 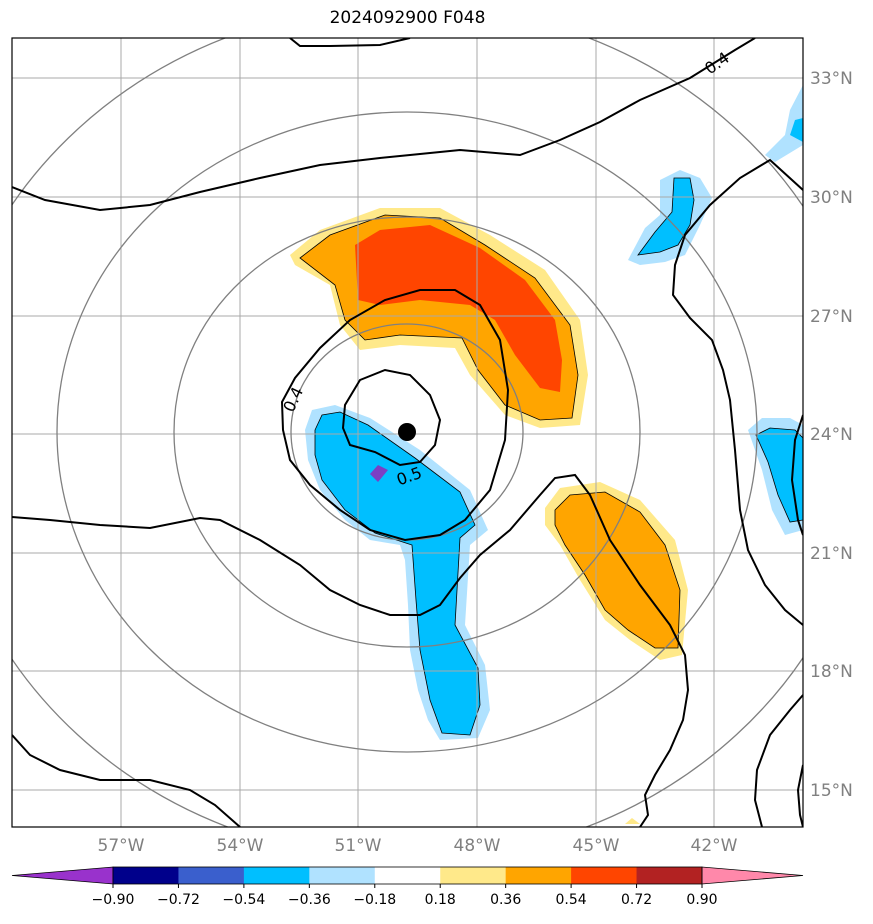 I want to click on colorbar-outline, so click(x=407, y=875).